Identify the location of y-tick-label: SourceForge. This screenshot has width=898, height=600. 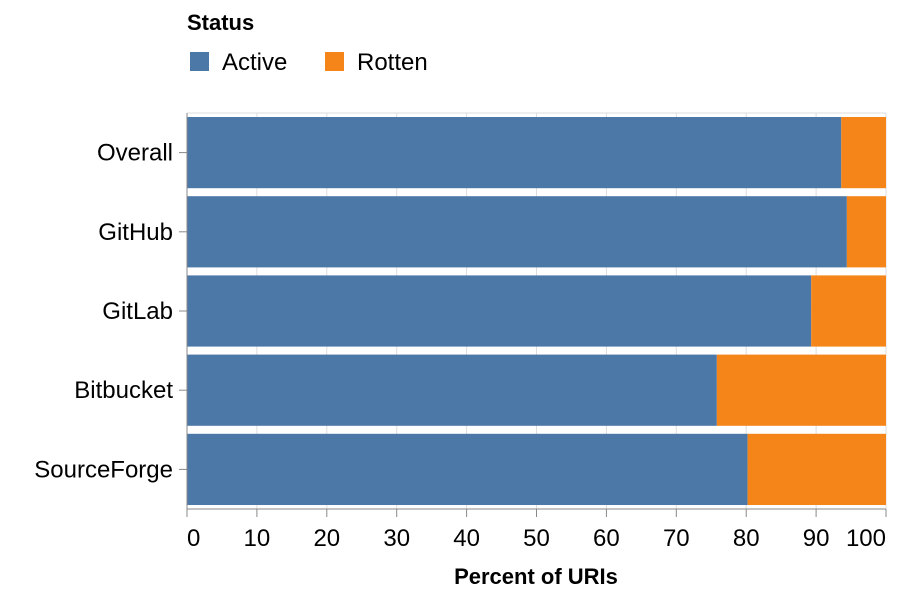
(103, 469).